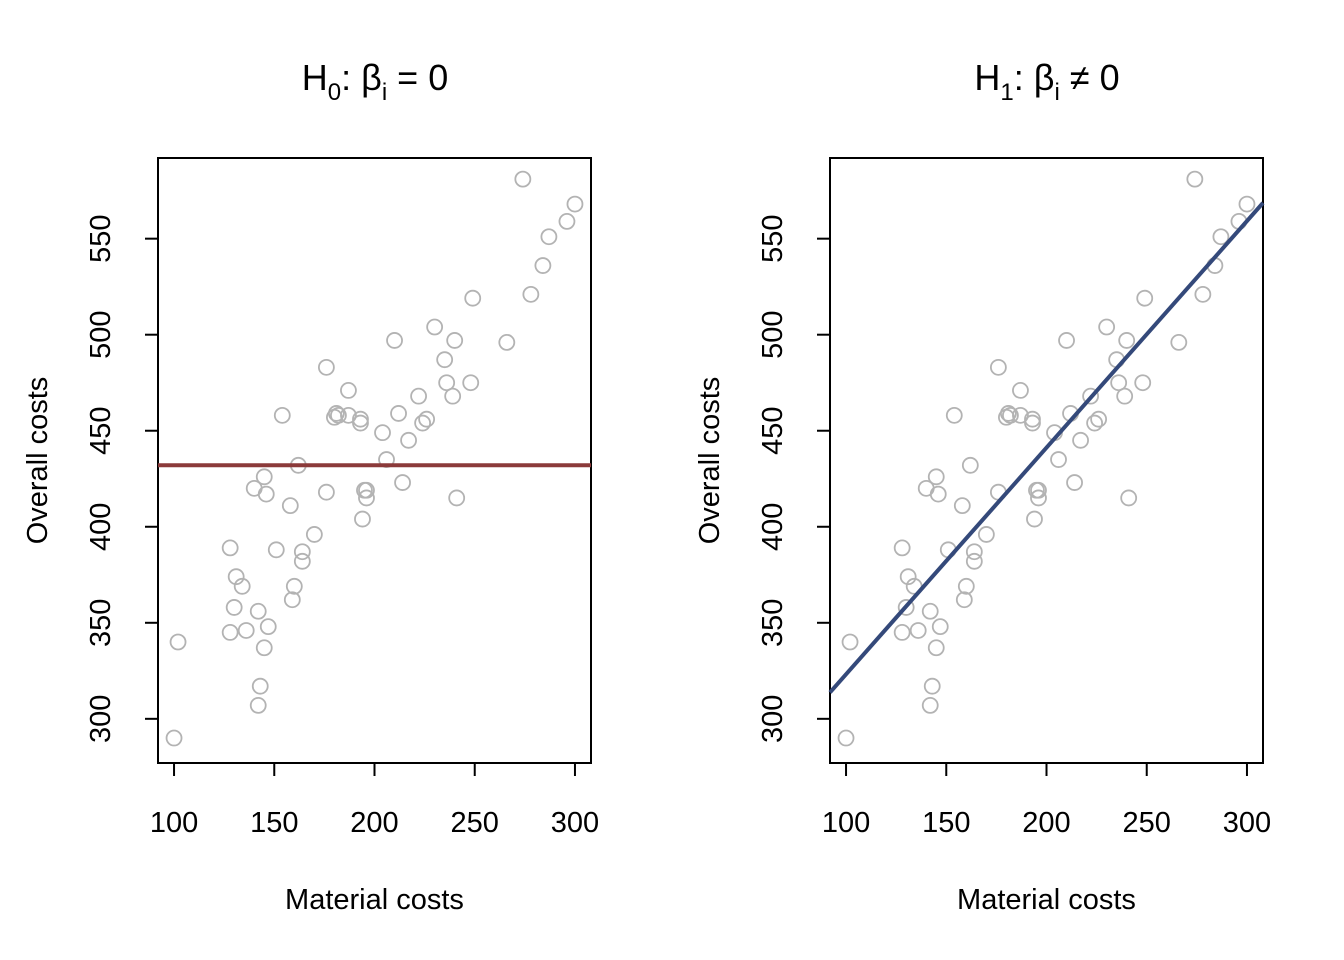 This screenshot has width=1344, height=960. Describe the element at coordinates (174, 823) in the screenshot. I see `x-tick-label: 100` at that location.